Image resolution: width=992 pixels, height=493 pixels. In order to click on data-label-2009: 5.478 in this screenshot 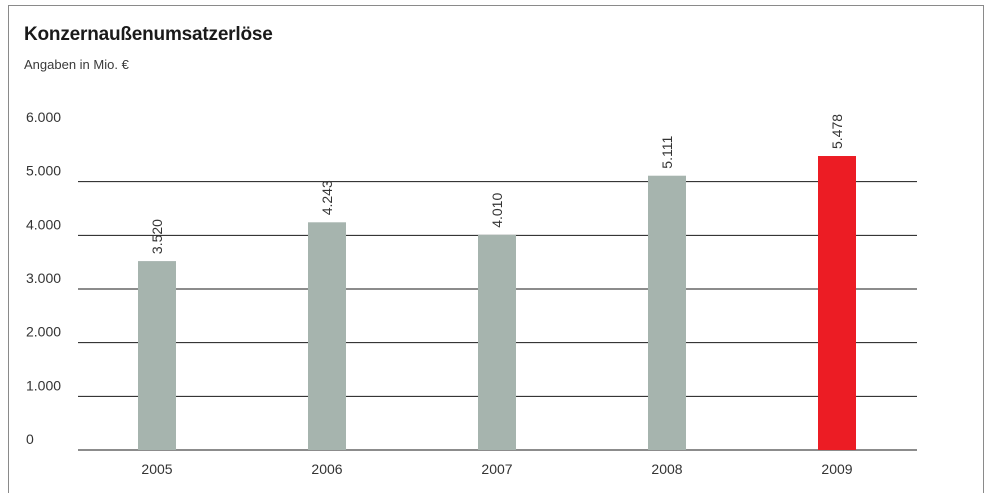, I will do `click(837, 131)`.